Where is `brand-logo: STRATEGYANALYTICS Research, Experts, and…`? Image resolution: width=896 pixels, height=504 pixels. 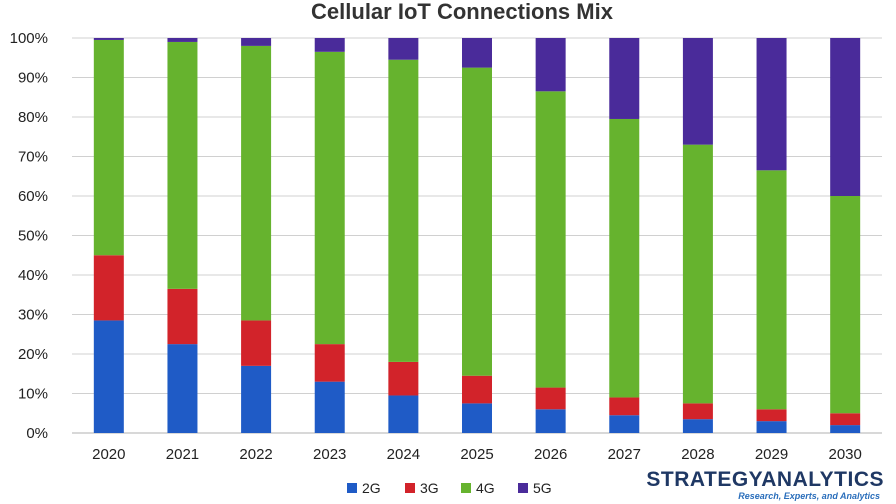 brand-logo: STRATEGYANALYTICS Research, Experts, and… is located at coordinates (765, 484).